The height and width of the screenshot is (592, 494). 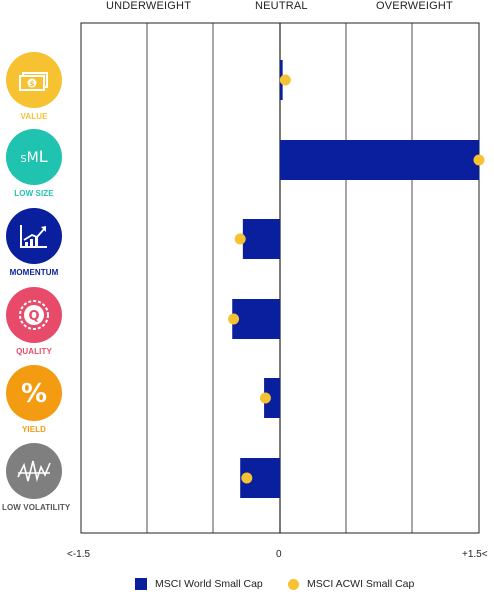 What do you see at coordinates (149, 6) in the screenshot?
I see `header-underweight: UNDERWEIGHT` at bounding box center [149, 6].